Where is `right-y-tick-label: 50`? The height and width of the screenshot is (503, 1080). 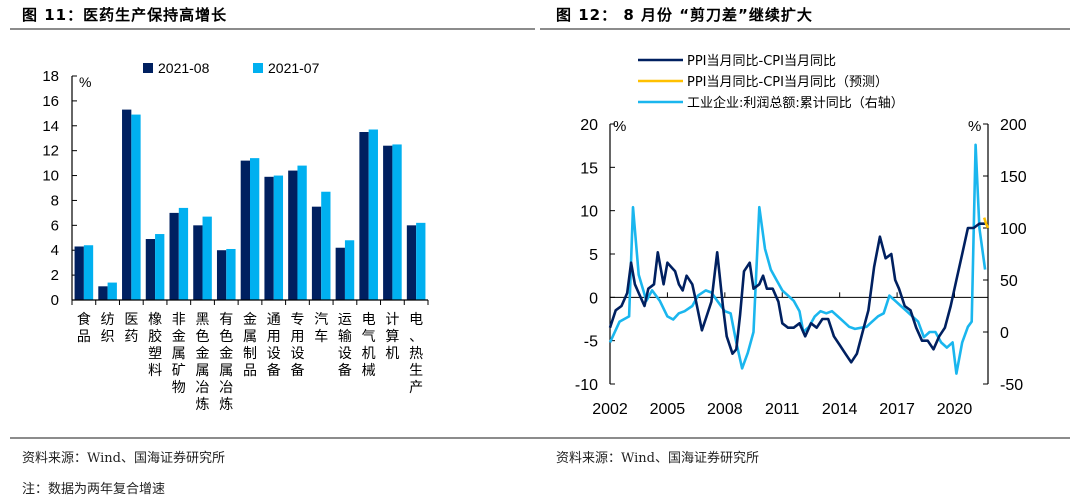
right-y-tick-label: 50 is located at coordinates (1009, 281).